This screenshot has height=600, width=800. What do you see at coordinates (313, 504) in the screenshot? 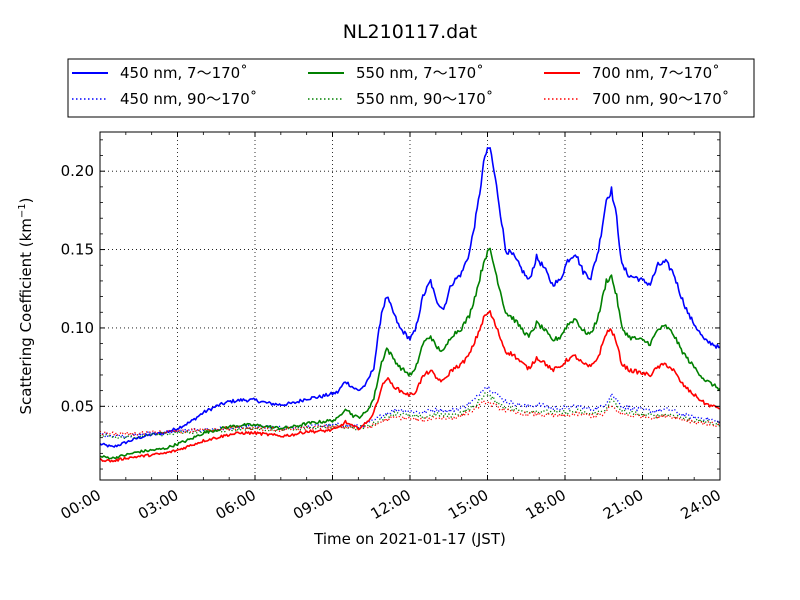
I see `x-tick-label: 09:00` at bounding box center [313, 504].